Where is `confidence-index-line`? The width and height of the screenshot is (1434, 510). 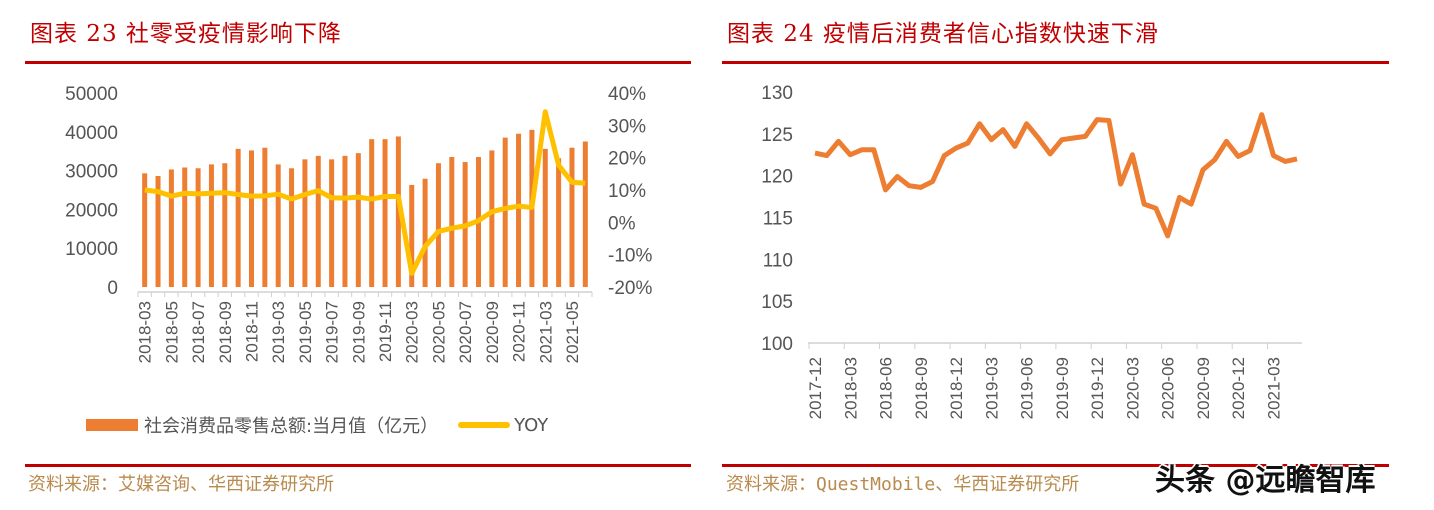 confidence-index-line is located at coordinates (1056, 175).